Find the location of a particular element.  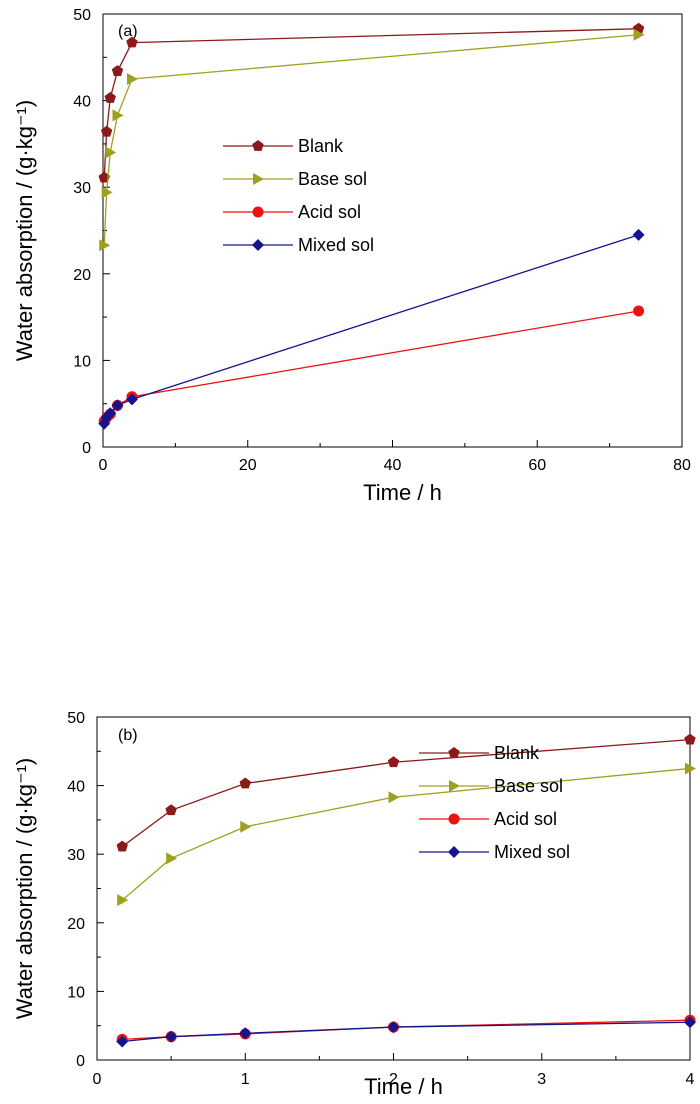

x-tick-label: 4 is located at coordinates (690, 1079).